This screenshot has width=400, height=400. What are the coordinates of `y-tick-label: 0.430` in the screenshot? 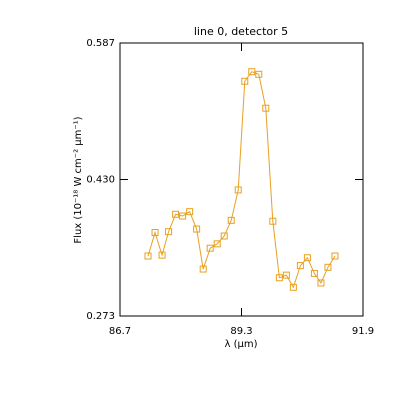 It's located at (100, 180).